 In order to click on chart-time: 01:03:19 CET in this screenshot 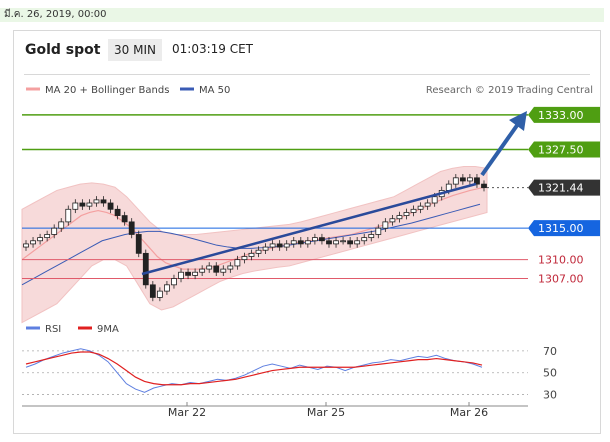, I will do `click(212, 49)`.